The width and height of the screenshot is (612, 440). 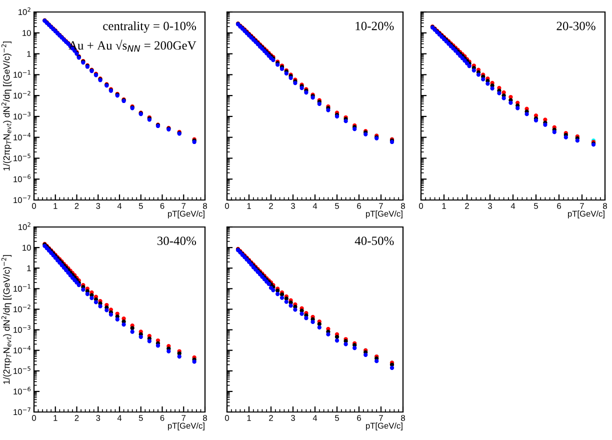 What do you see at coordinates (176, 241) in the screenshot?
I see `annotation: 30-40%` at bounding box center [176, 241].